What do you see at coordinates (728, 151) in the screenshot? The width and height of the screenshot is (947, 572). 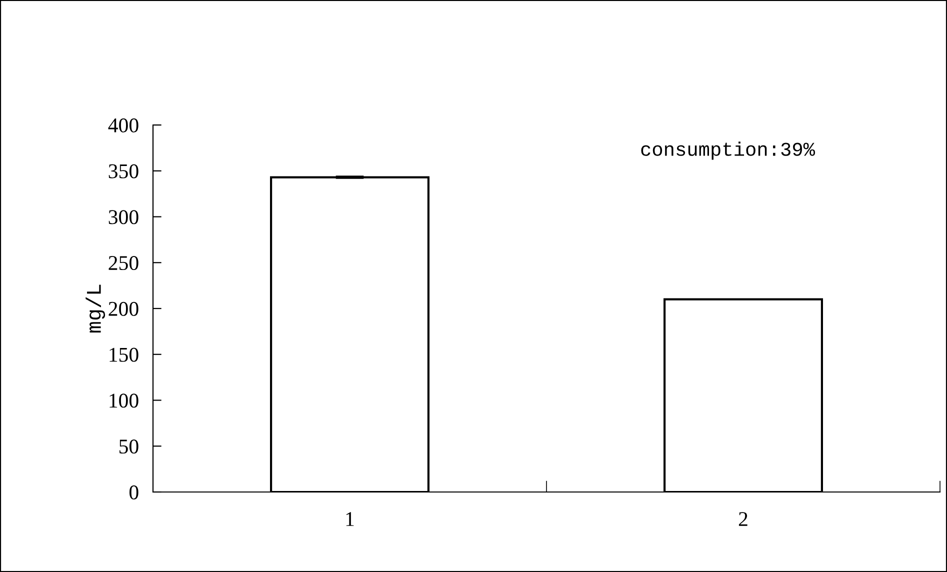 I see `annotation: consumption:39%` at bounding box center [728, 151].